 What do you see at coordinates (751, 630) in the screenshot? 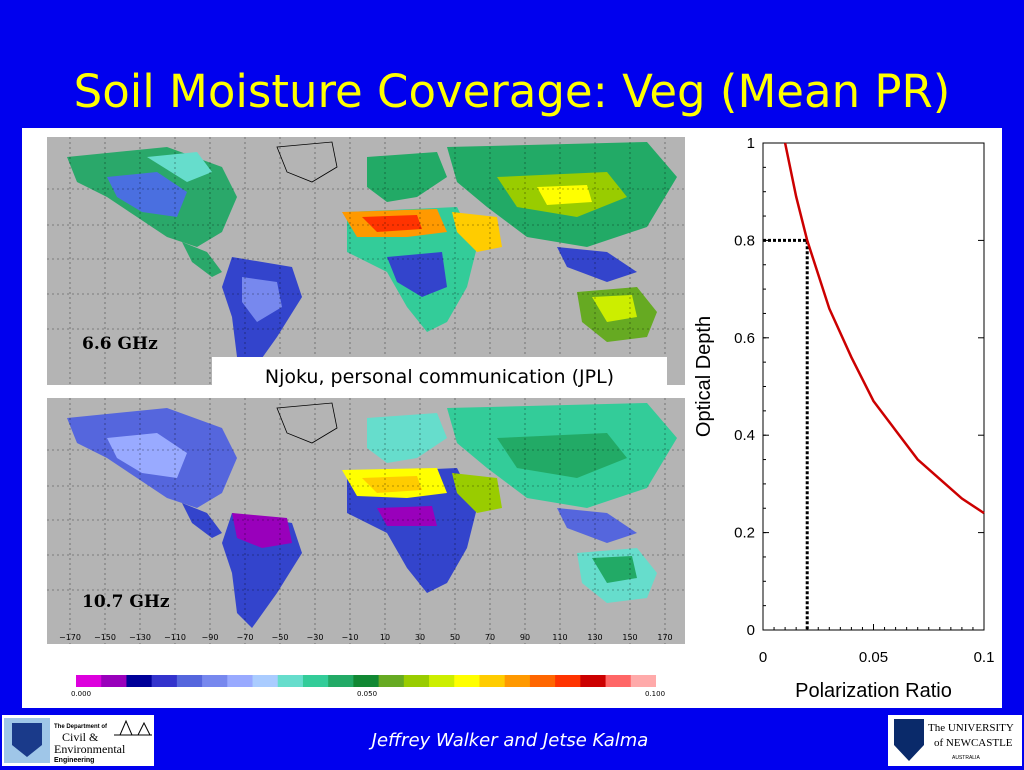
I see `y-tick-label: 0` at bounding box center [751, 630].